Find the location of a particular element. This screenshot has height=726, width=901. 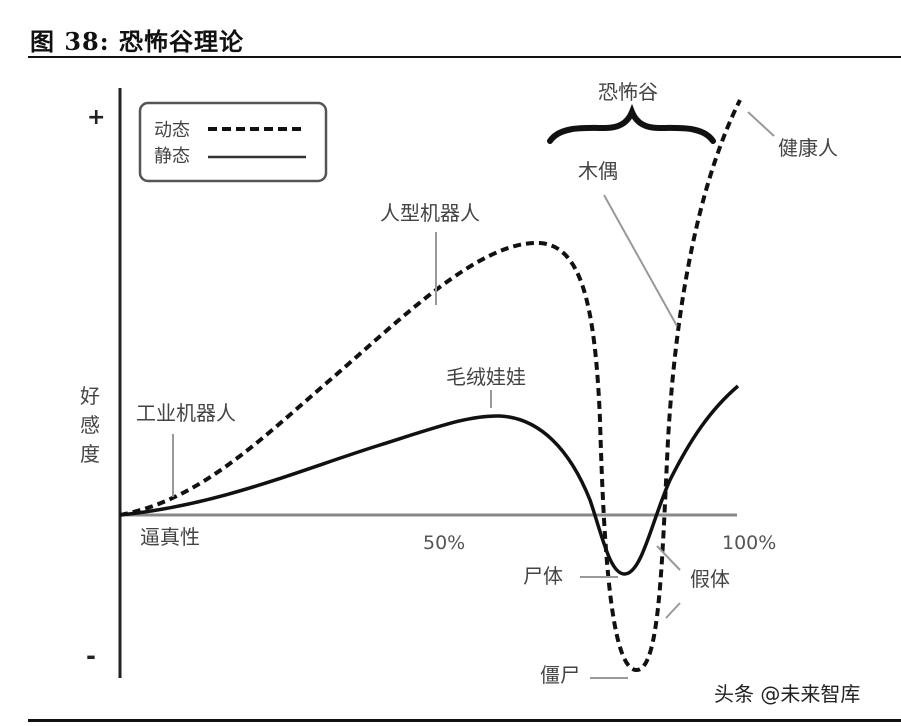

legend-label-static: 静态 is located at coordinates (172, 156).